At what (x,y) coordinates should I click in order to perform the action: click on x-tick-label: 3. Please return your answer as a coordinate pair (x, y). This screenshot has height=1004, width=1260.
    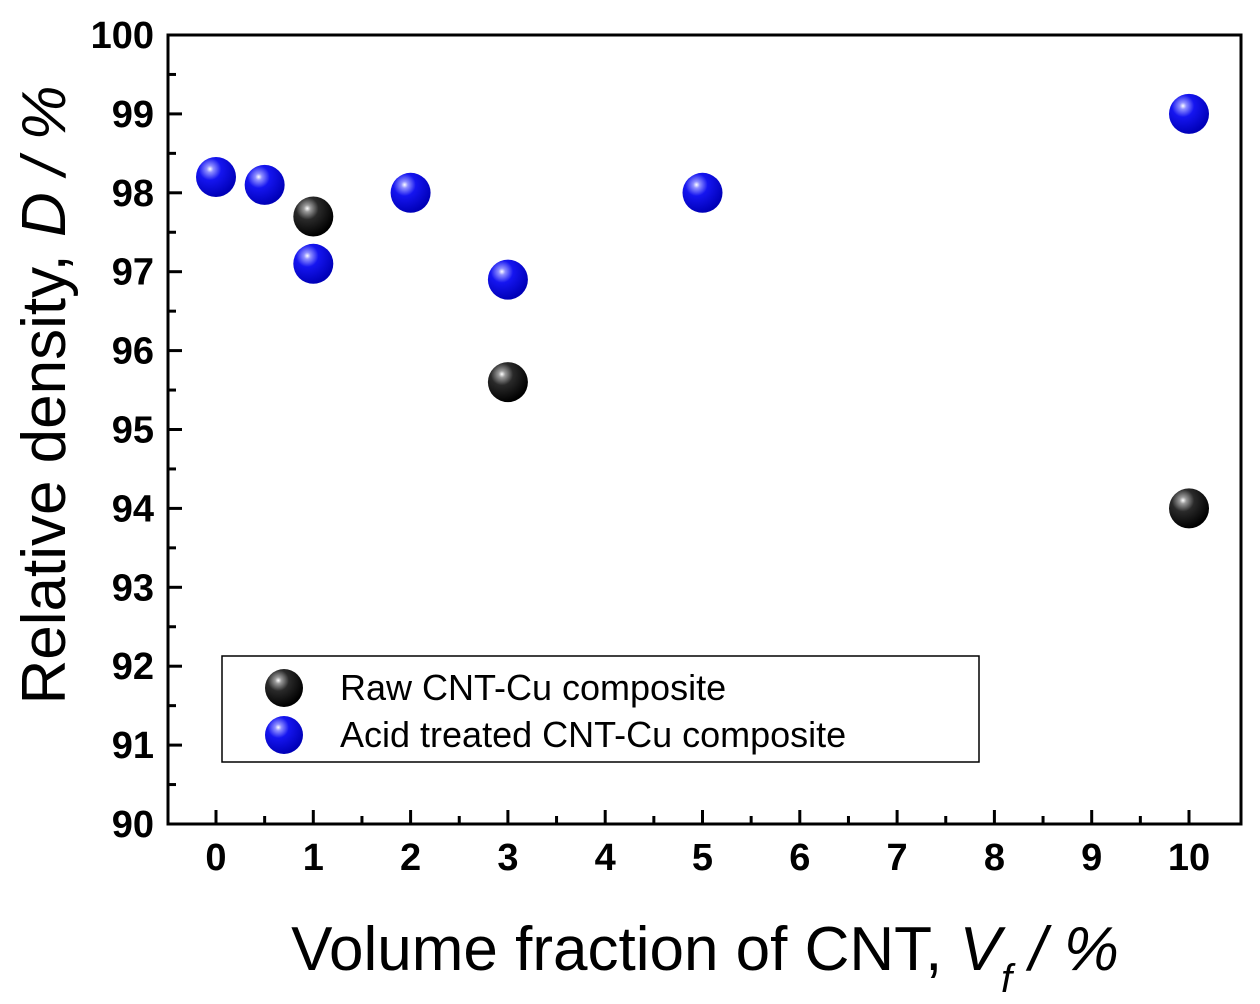
    Looking at the image, I should click on (507, 858).